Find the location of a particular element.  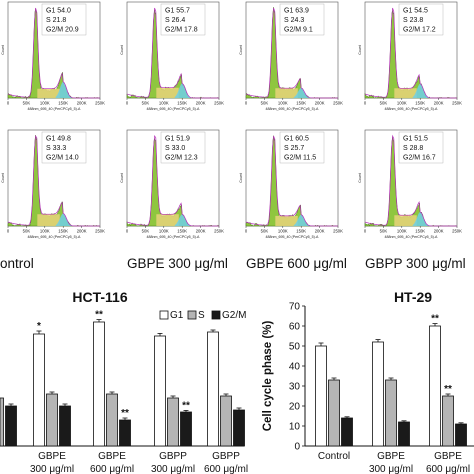

g1-stat: G1 55.7 is located at coordinates (177, 11).